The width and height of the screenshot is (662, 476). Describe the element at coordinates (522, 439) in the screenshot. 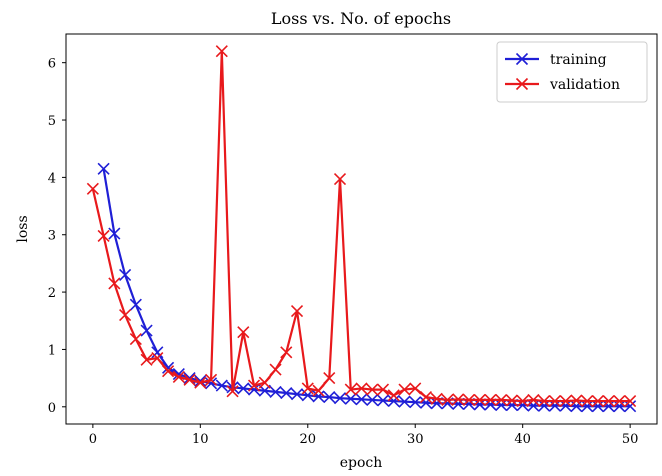

I see `x-tick-label: 40` at that location.